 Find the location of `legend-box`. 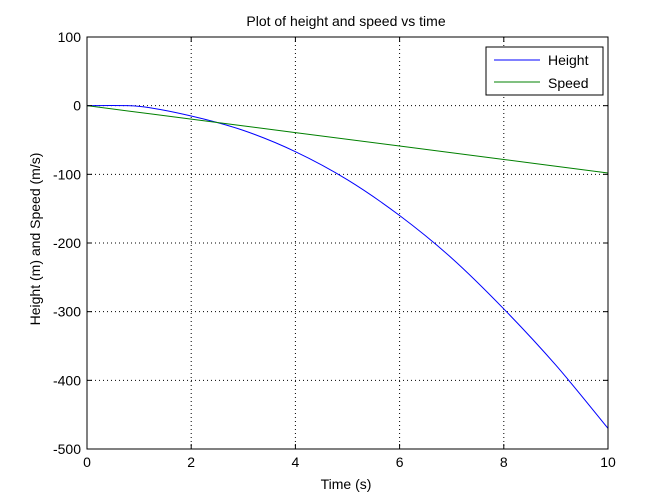

legend-box is located at coordinates (544, 71).